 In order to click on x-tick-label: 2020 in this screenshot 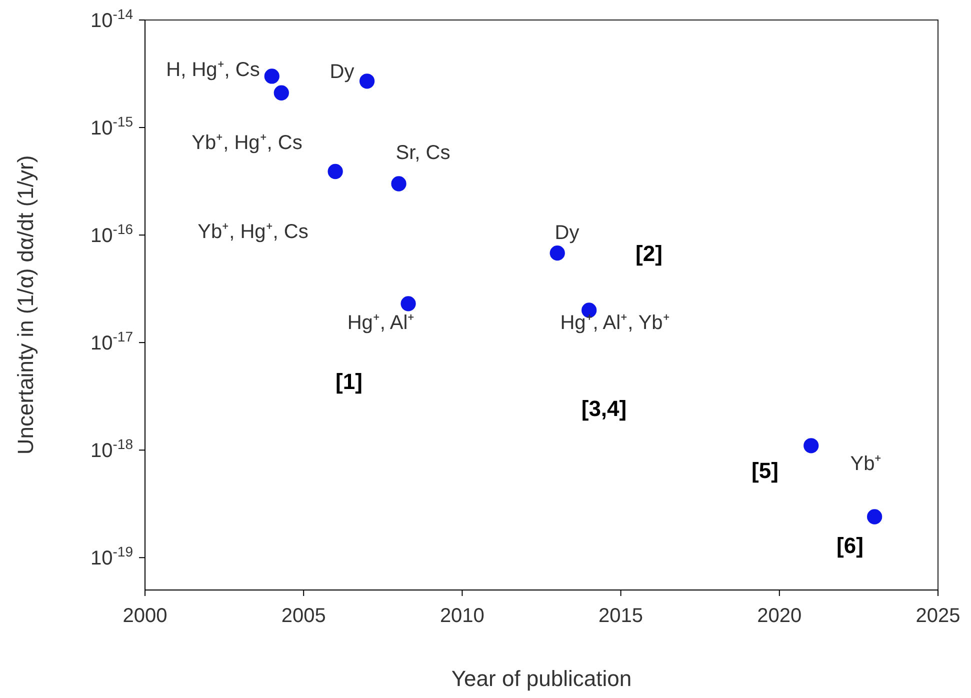, I will do `click(779, 616)`.